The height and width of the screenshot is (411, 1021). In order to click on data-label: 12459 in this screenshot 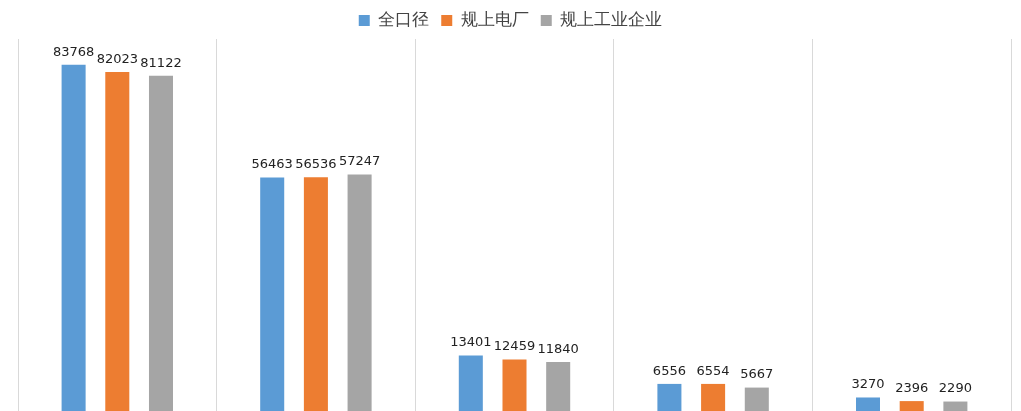, I will do `click(514, 346)`.